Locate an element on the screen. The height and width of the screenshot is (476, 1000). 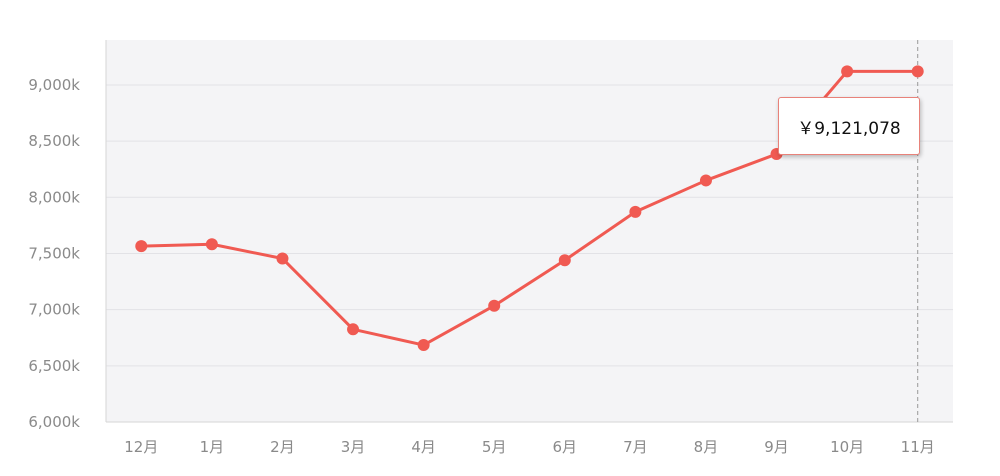
x-tick-label: 9月 is located at coordinates (776, 447).